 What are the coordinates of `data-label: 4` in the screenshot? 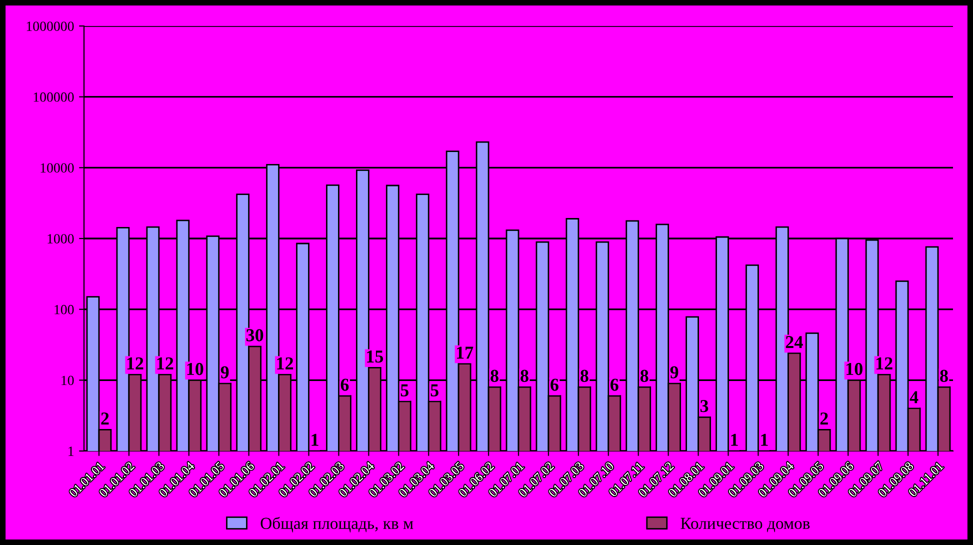 It's located at (914, 397).